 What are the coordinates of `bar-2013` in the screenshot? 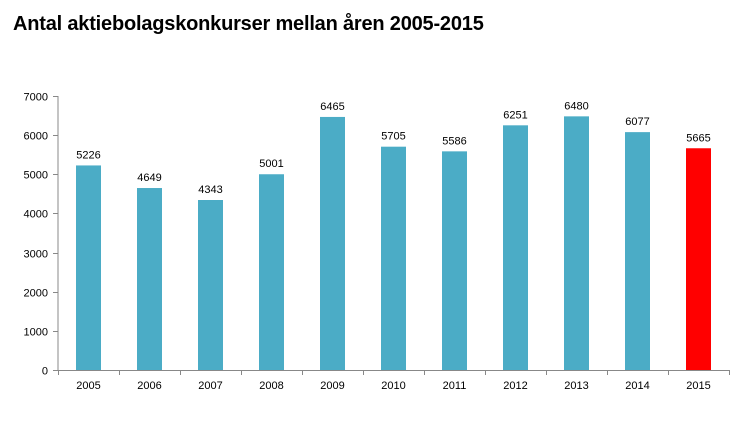 It's located at (576, 243).